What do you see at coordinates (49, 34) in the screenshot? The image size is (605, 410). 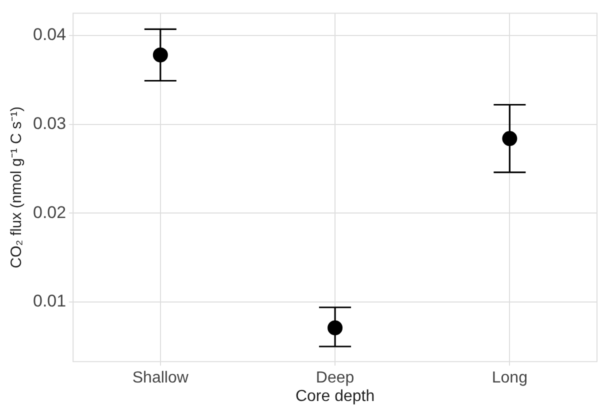 I see `y-tick-label: 0.04` at bounding box center [49, 34].